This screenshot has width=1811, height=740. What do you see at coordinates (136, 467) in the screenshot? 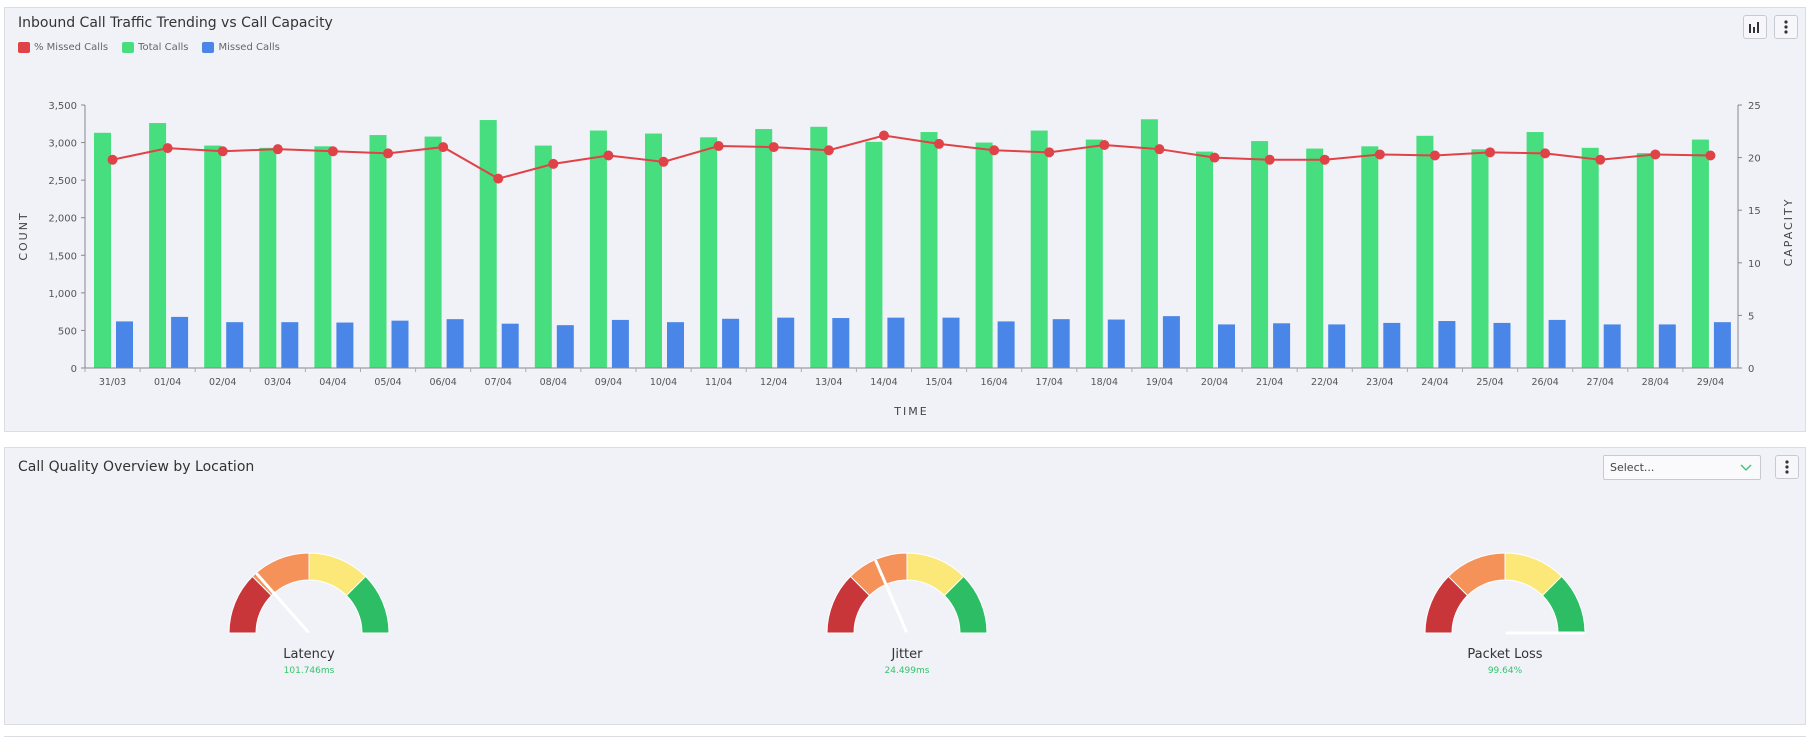
I see `quality-panel-title: Call Quality Overview by Location` at bounding box center [136, 467].